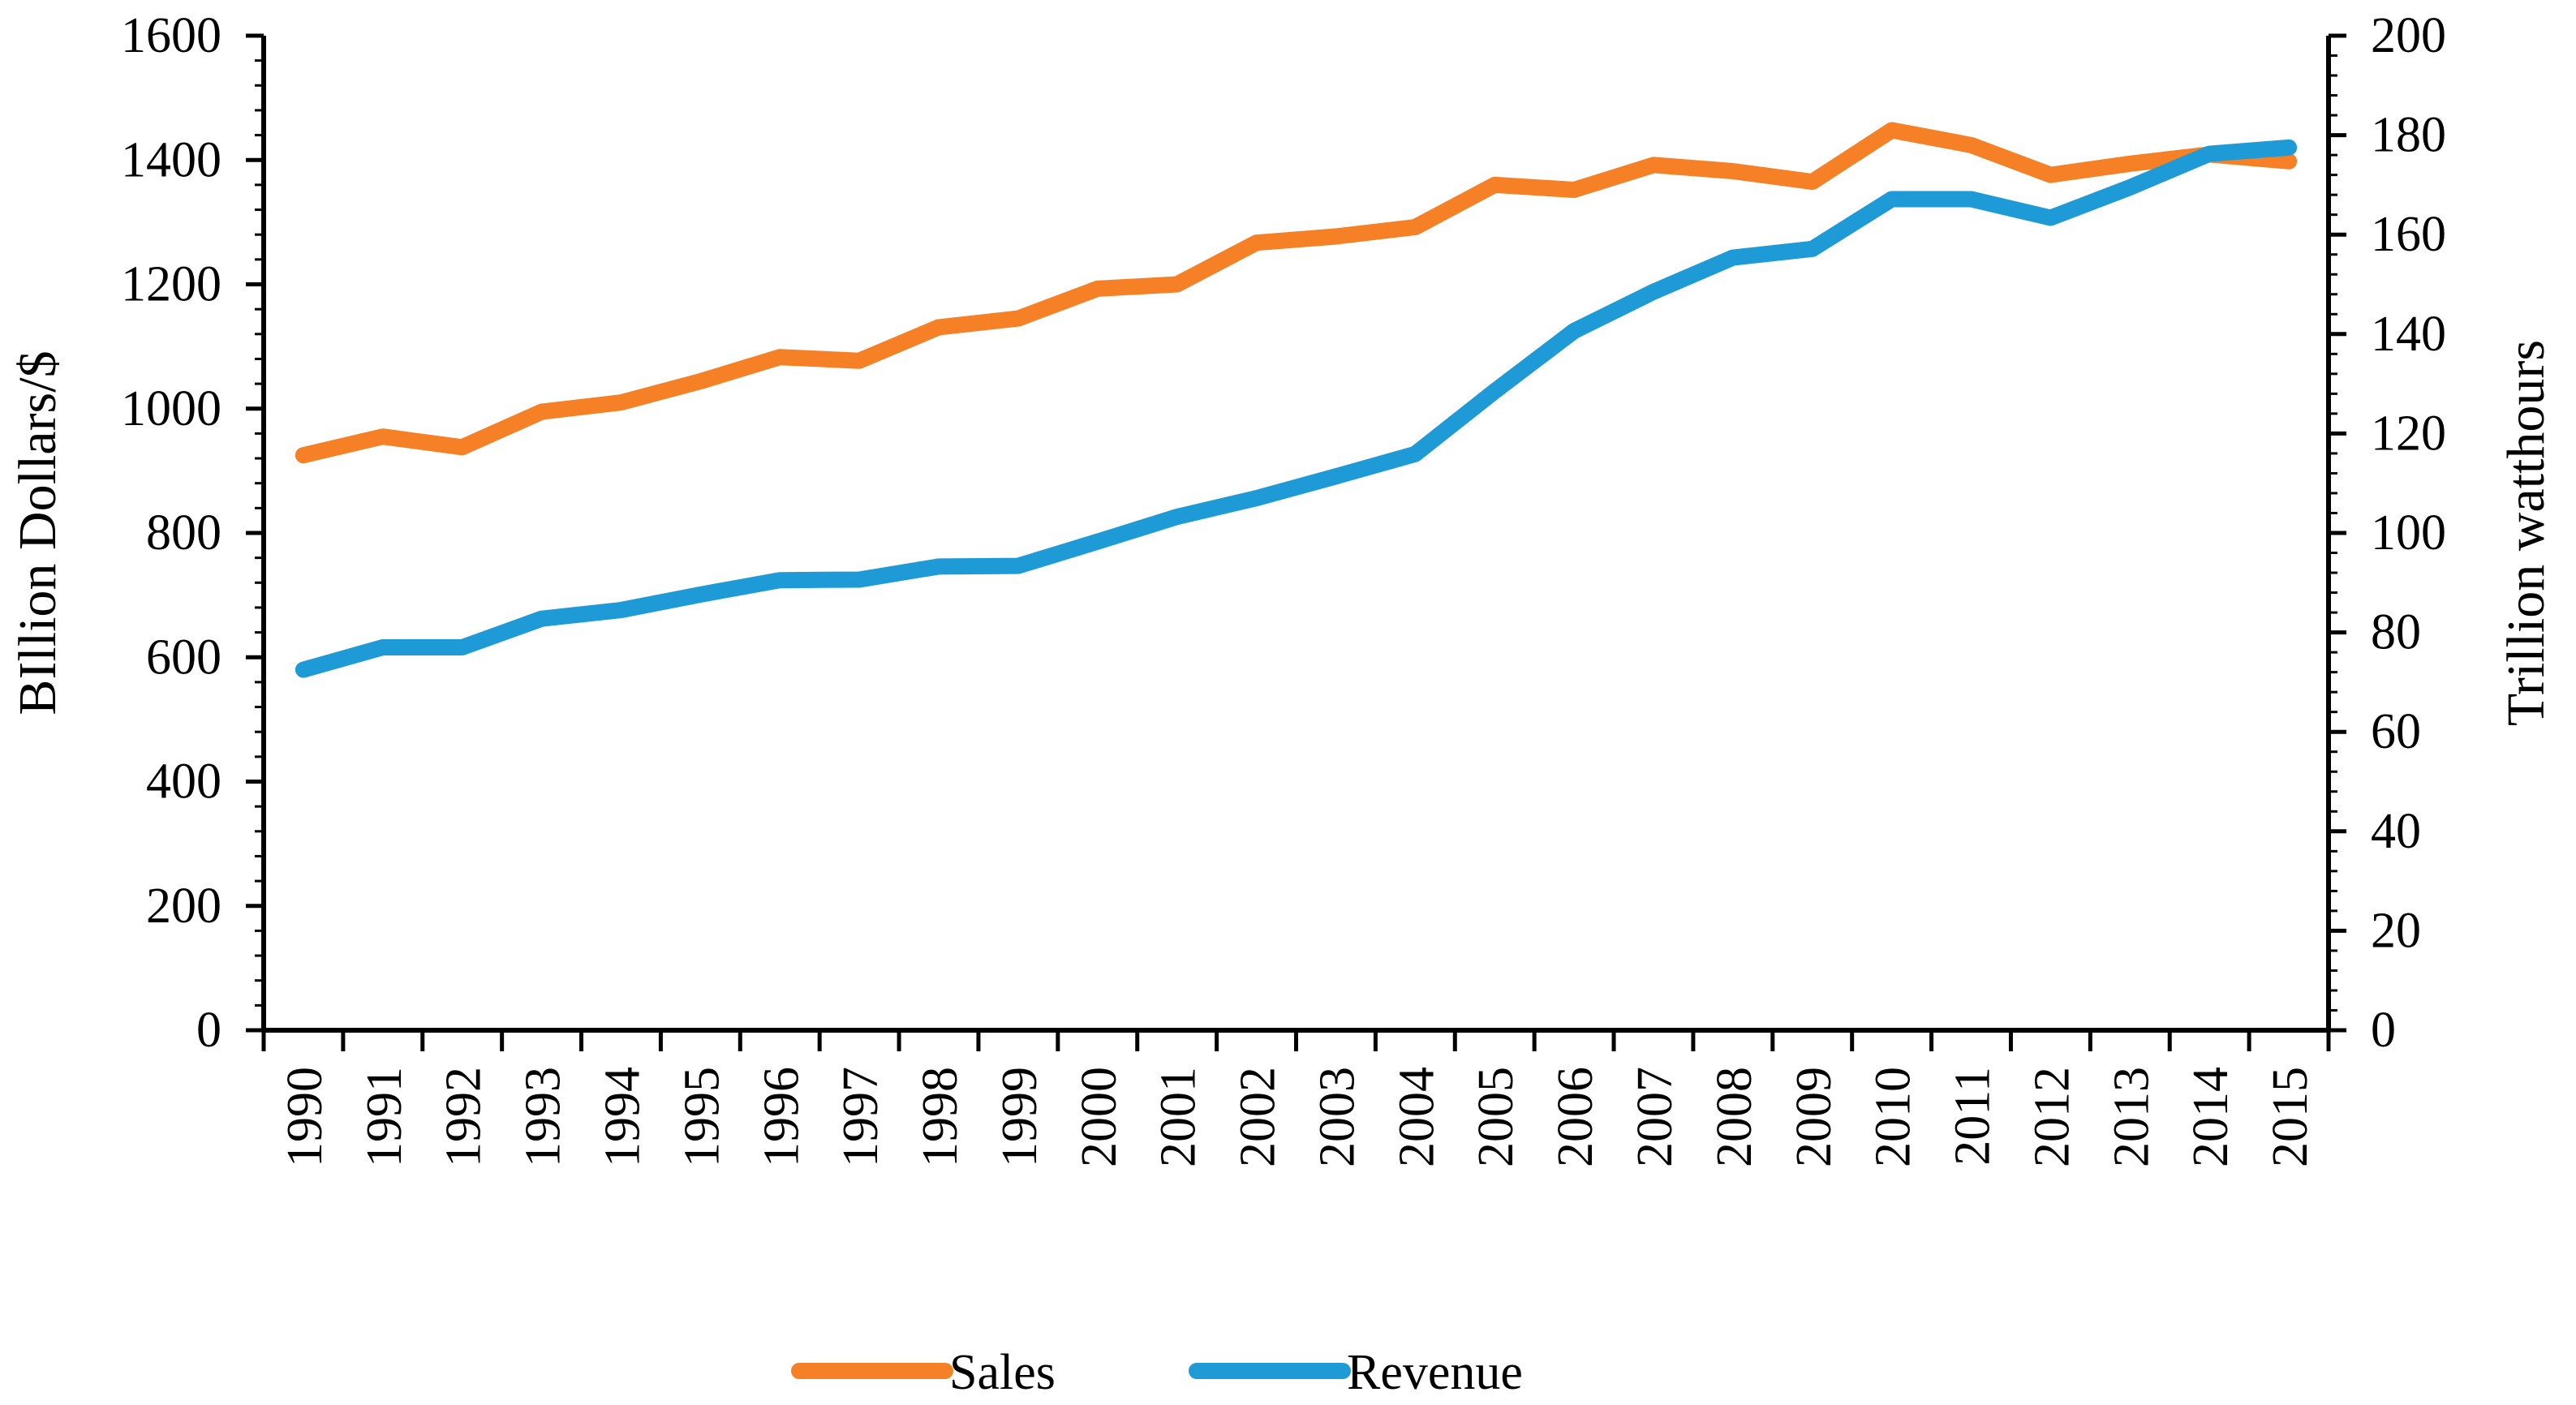 This screenshot has height=1405, width=2576. Describe the element at coordinates (1416, 1117) in the screenshot. I see `x-tick-label: 2004` at that location.